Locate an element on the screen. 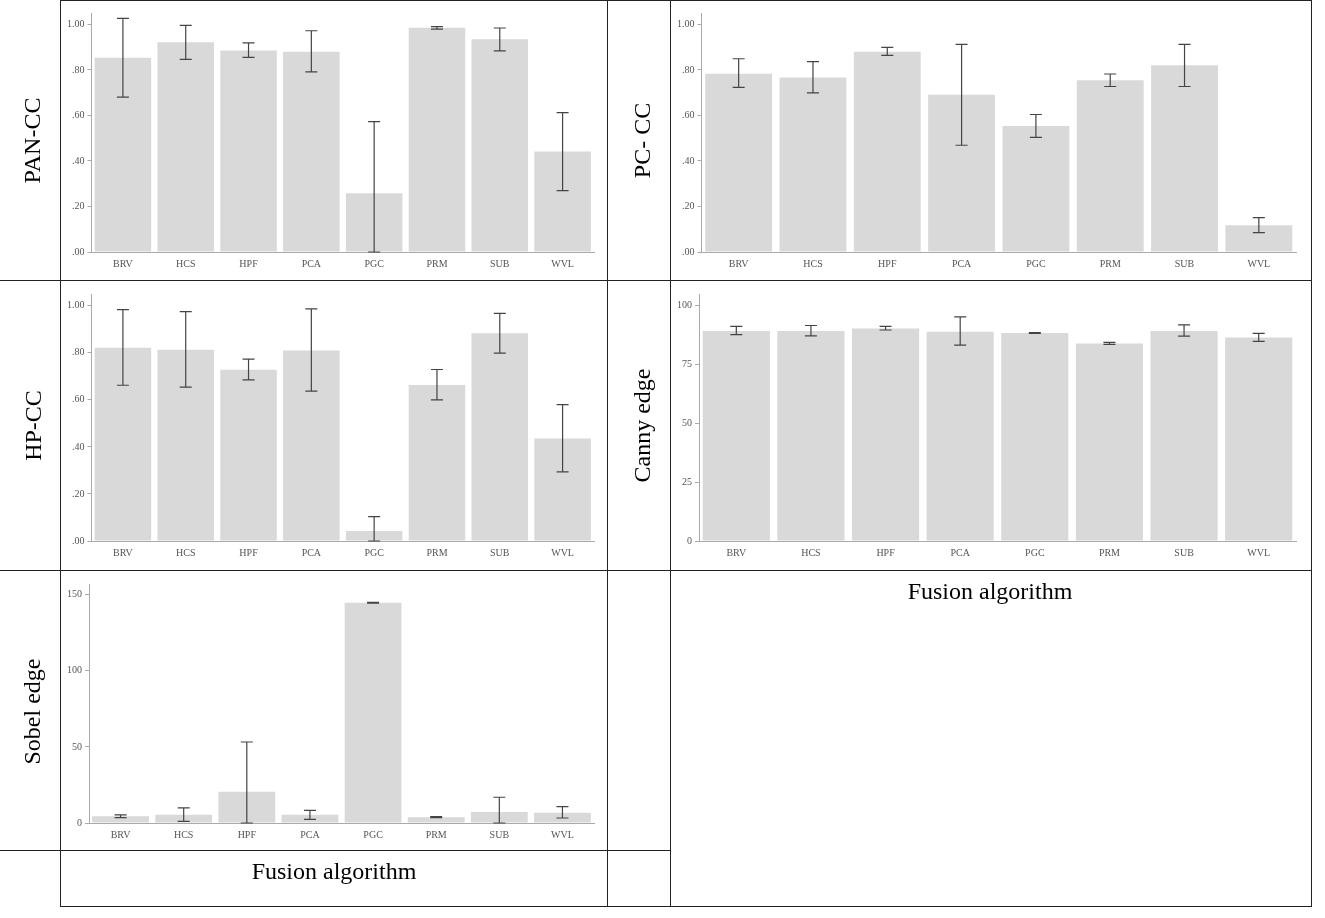 This screenshot has height=918, width=1325. y-axis-title: PC- CC is located at coordinates (643, 140).